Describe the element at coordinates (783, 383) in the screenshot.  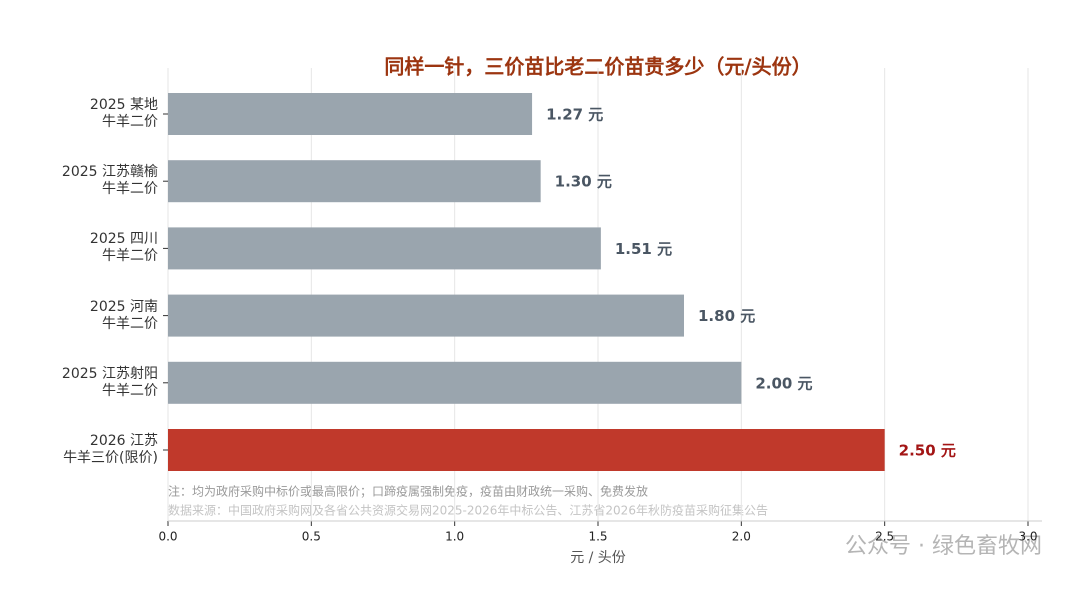
I see `value-label: 2.00 元` at that location.